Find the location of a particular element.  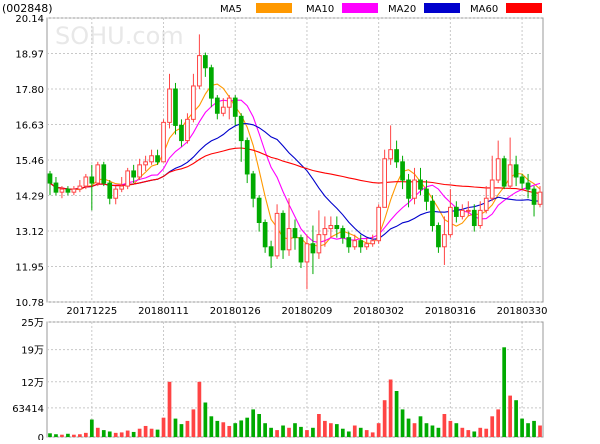

date-tick-label: 20180330 is located at coordinates (522, 311).